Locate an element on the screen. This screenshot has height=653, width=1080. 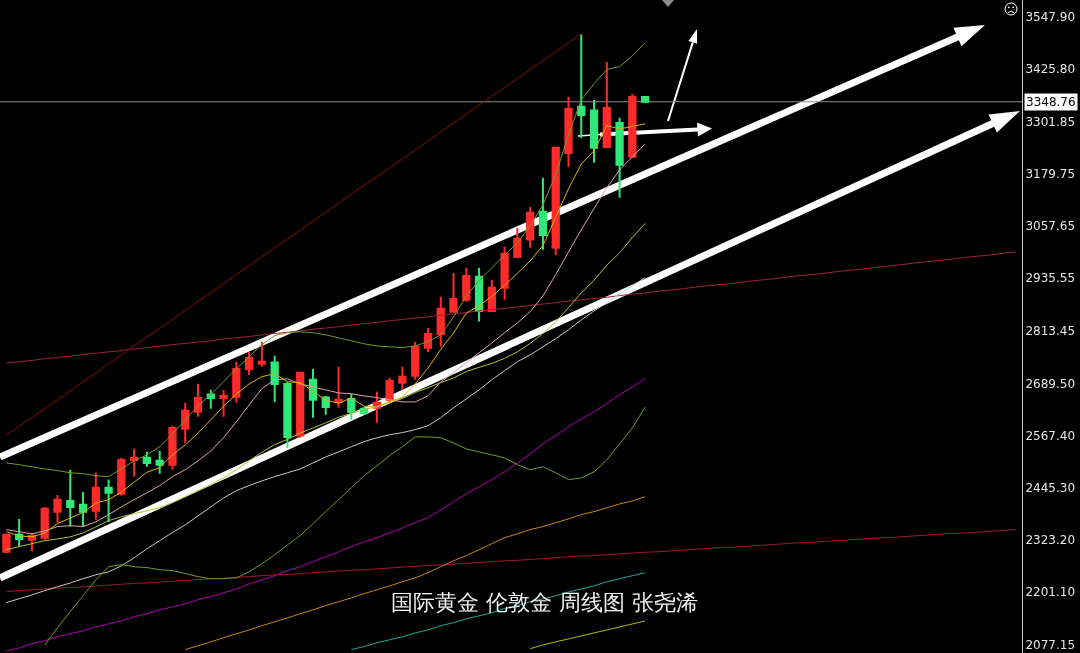
y-tick-label: 2567.40 is located at coordinates (1050, 435).